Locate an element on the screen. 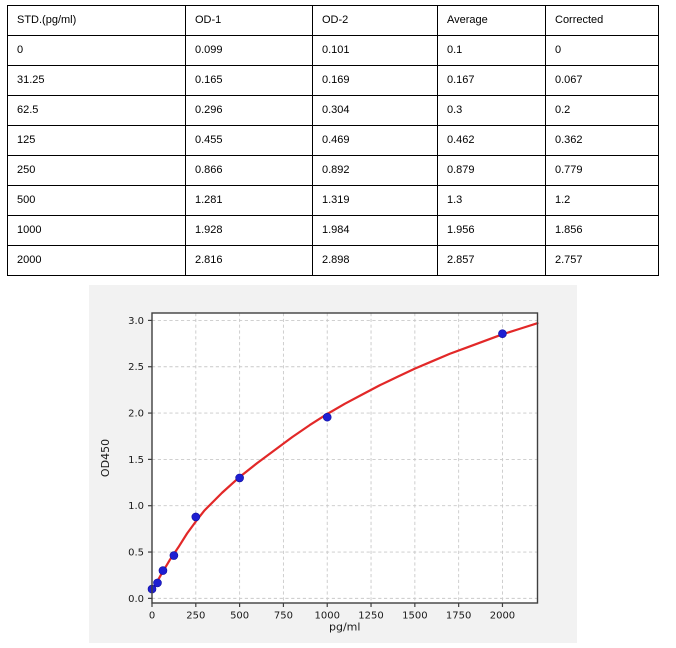  table-cell: 2.757 is located at coordinates (602, 260).